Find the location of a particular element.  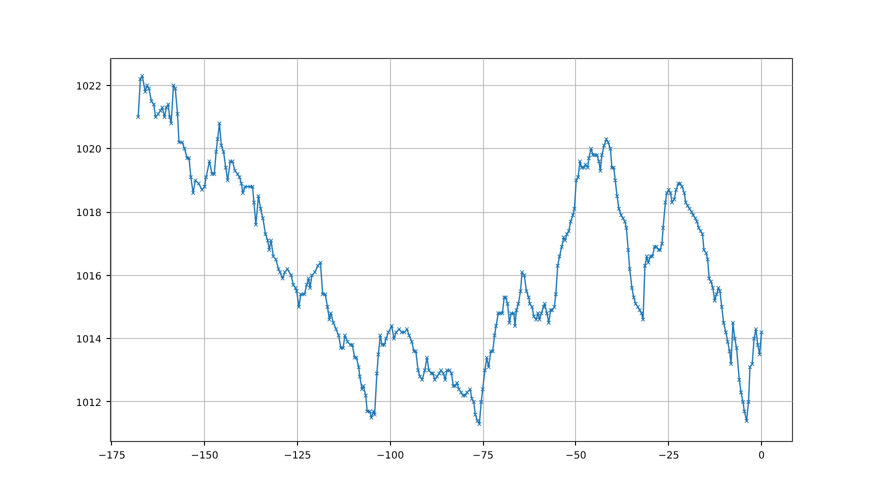

x-tick-label: −175 is located at coordinates (112, 456).